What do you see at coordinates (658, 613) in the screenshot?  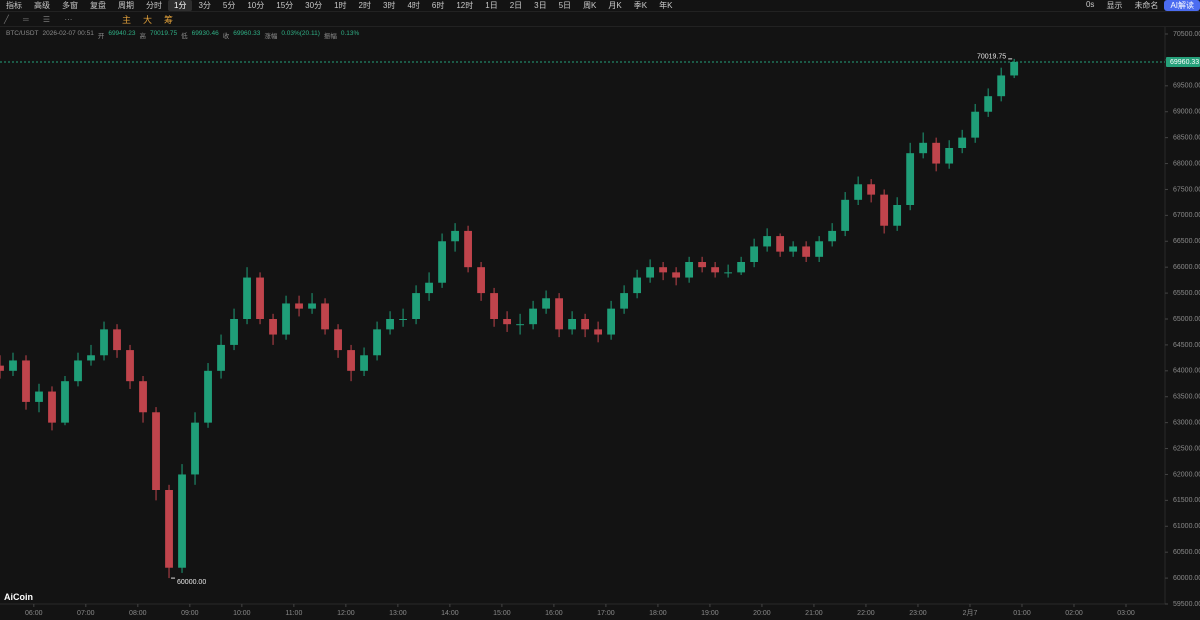 I see `x-tick-label: 18:00` at bounding box center [658, 613].